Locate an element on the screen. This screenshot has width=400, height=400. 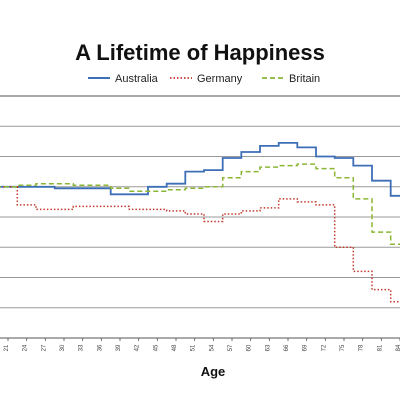
chart-legend: Australia Germany Britain is located at coordinates (204, 79).